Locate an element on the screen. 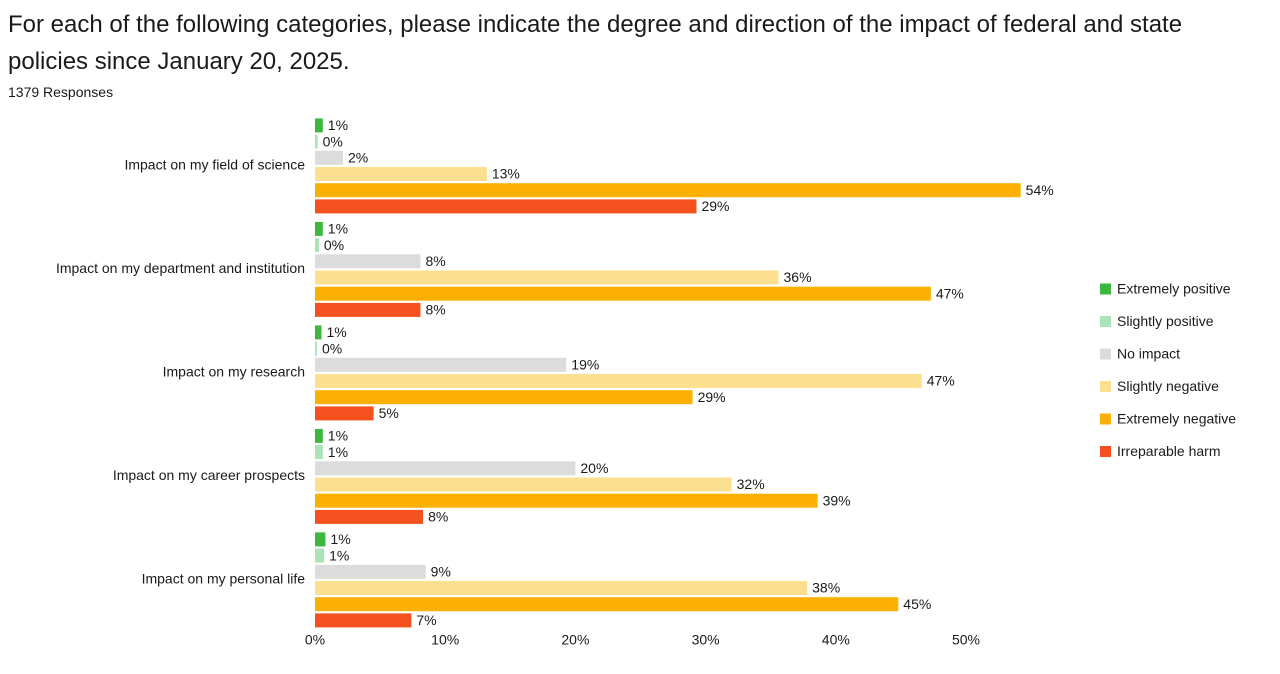 The height and width of the screenshot is (674, 1280). category-label: Impact on my personal life is located at coordinates (224, 579).